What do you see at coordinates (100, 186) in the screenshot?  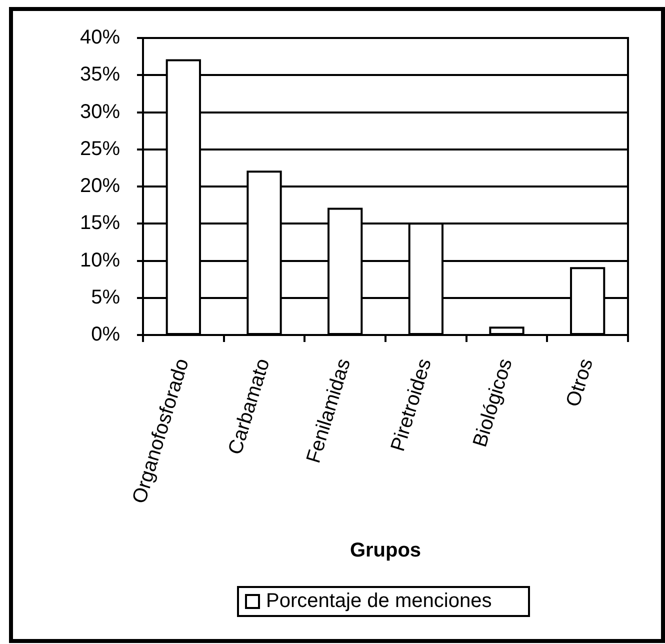 I see `y-tick-label: 20%` at bounding box center [100, 186].